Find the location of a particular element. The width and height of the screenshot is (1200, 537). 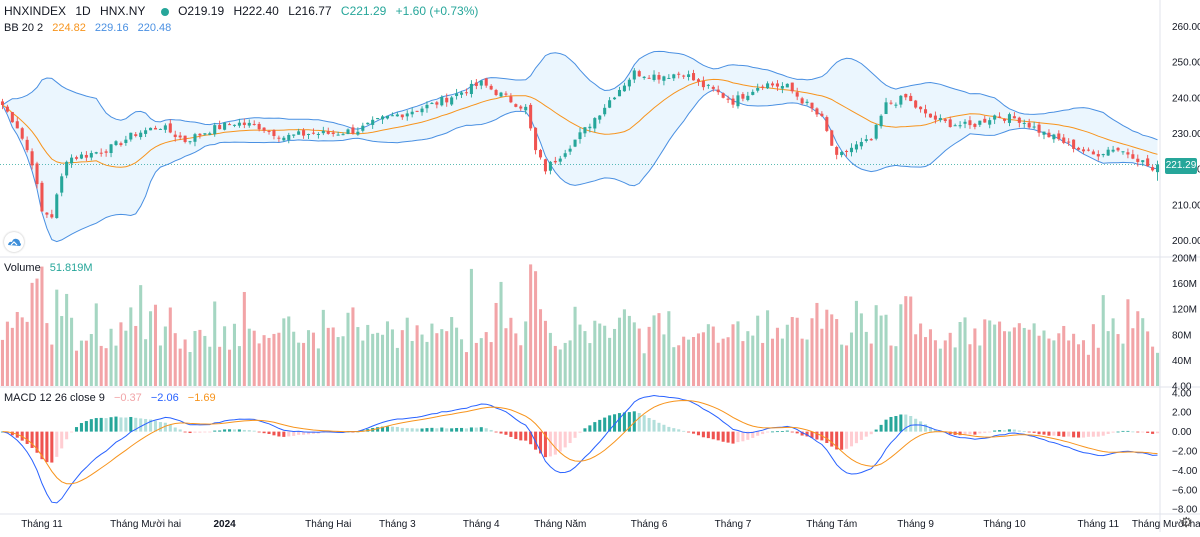

volume-legend: Volume 51.819M is located at coordinates (51, 268).